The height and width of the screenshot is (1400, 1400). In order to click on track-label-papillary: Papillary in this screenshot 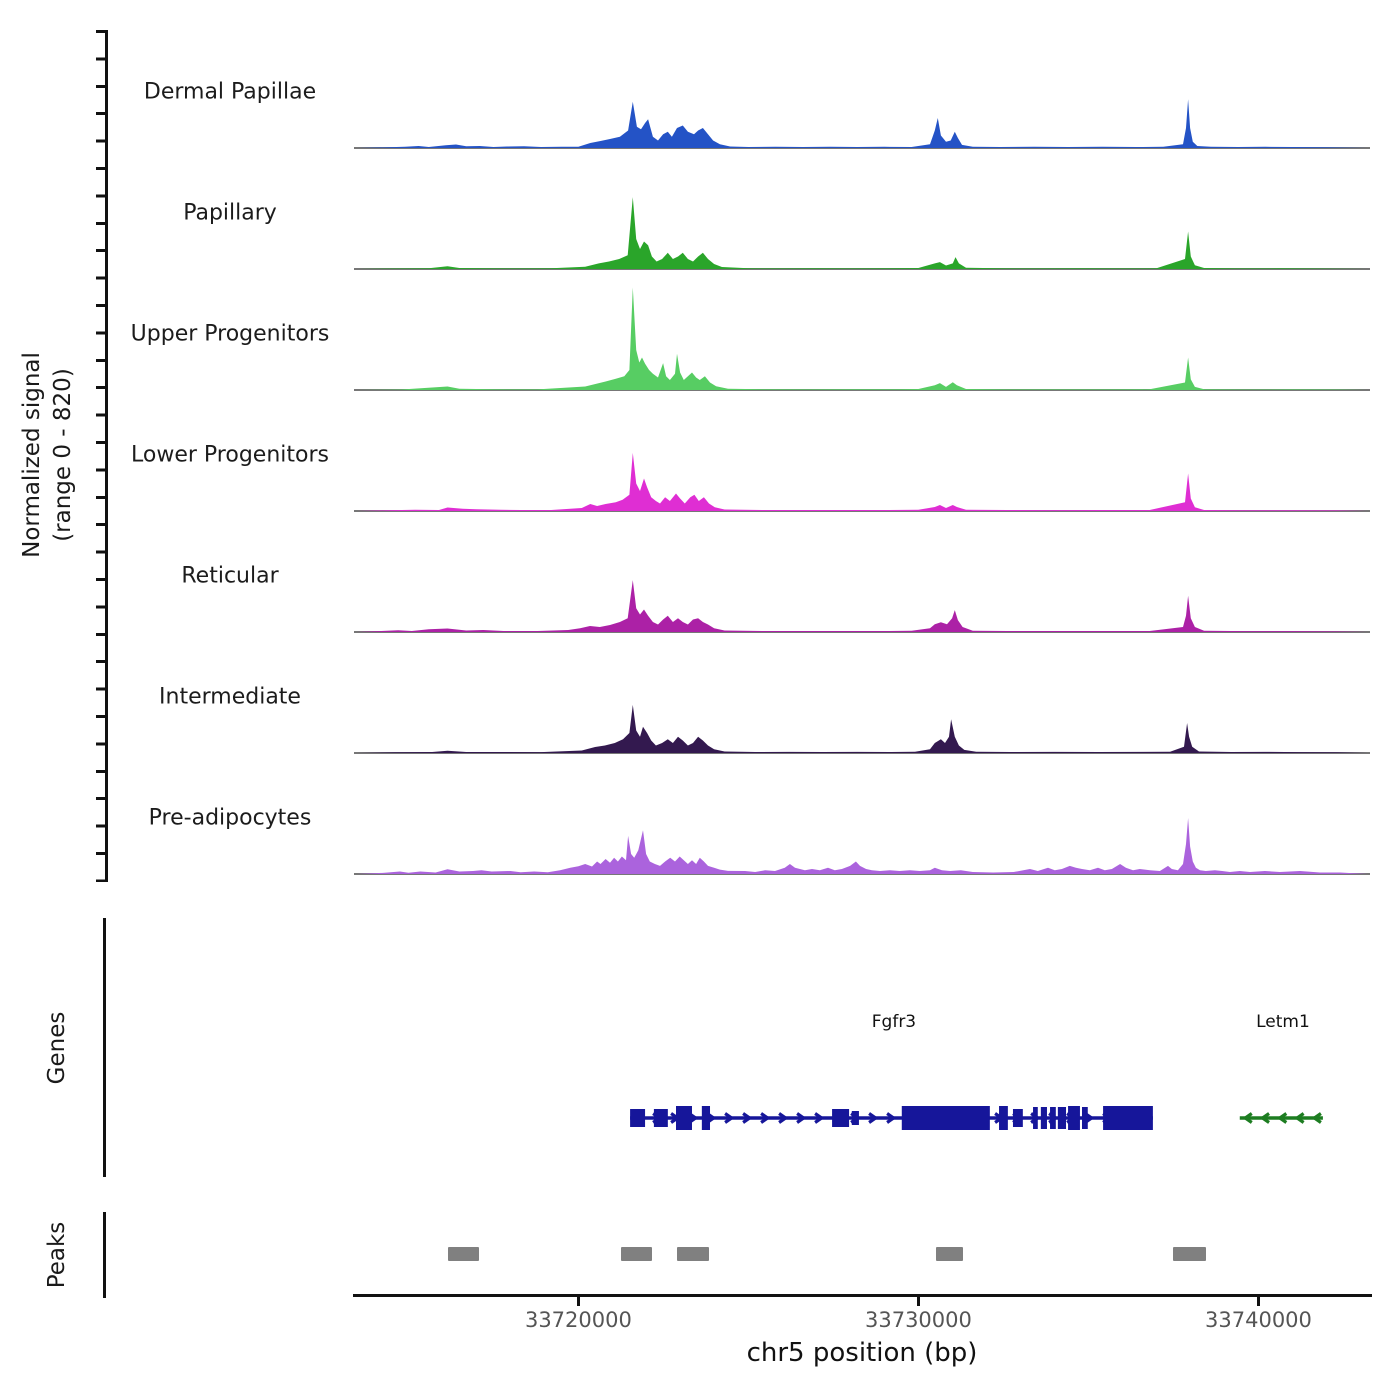, I will do `click(230, 213)`.